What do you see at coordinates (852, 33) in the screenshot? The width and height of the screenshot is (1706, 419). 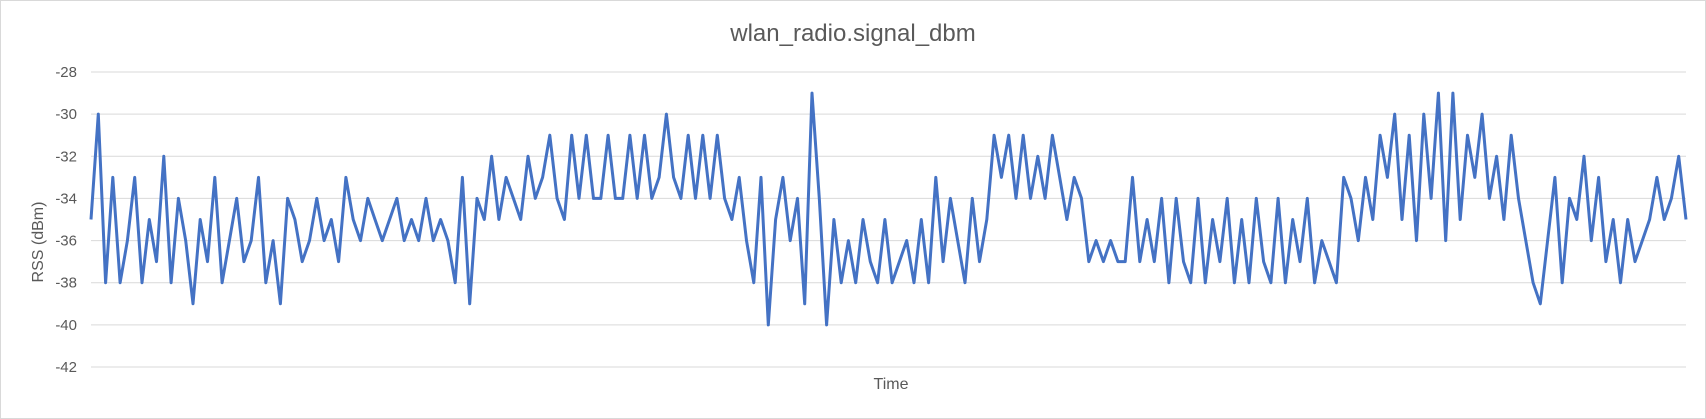 I see `chart-title: wlan_radio.signal_dbm` at bounding box center [852, 33].